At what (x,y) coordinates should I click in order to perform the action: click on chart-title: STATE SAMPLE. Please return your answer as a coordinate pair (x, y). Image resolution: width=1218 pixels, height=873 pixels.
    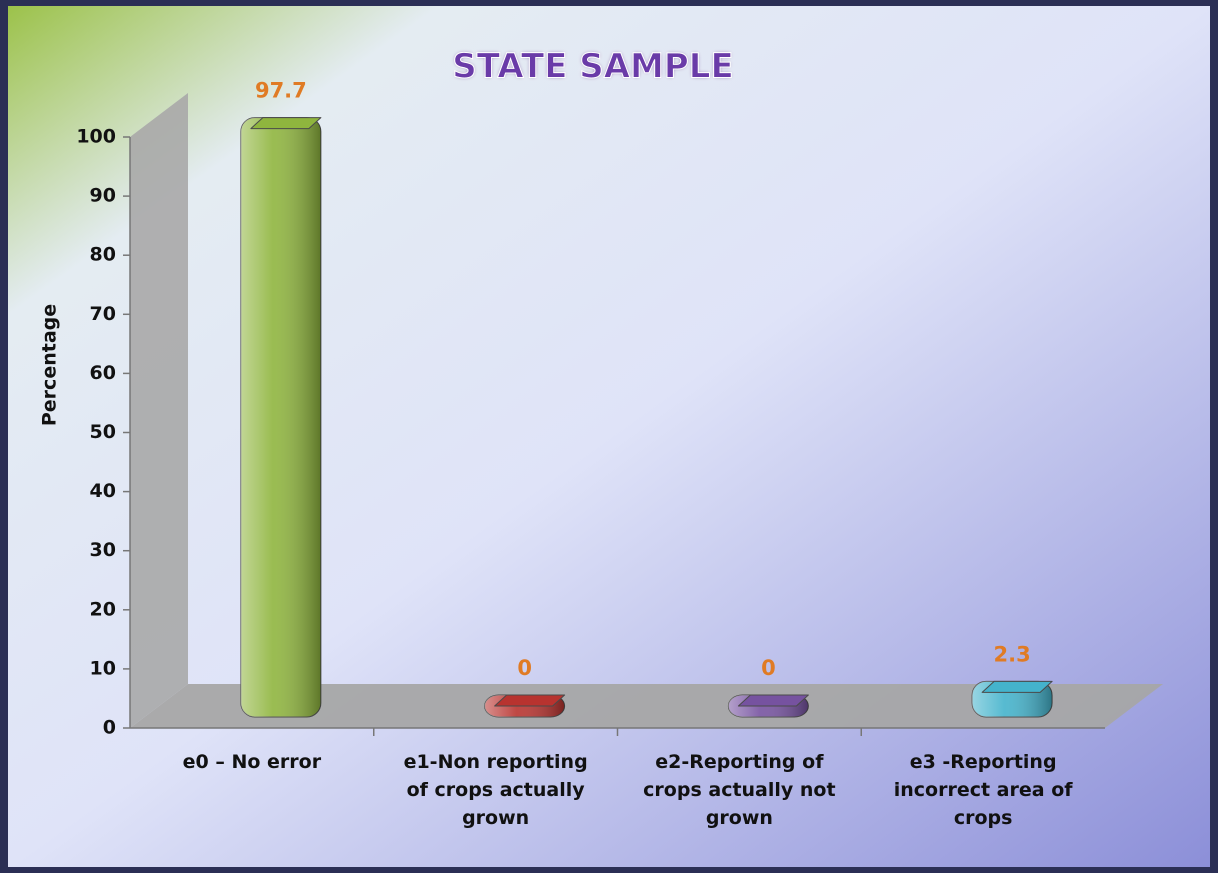
    Looking at the image, I should click on (592, 67).